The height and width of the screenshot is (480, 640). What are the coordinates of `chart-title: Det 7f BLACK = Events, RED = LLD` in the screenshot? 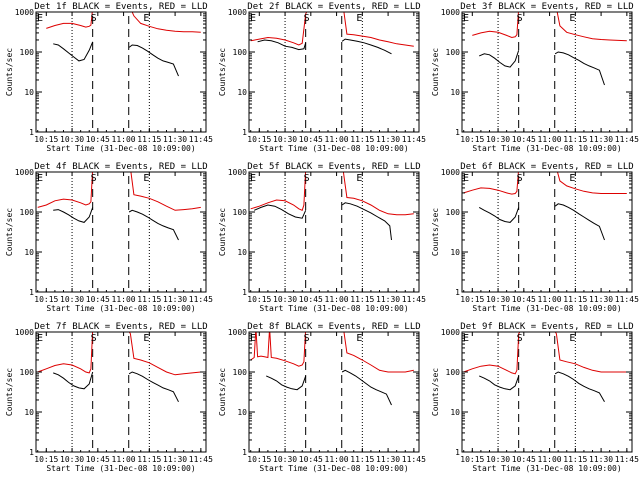 It's located at (120, 327).